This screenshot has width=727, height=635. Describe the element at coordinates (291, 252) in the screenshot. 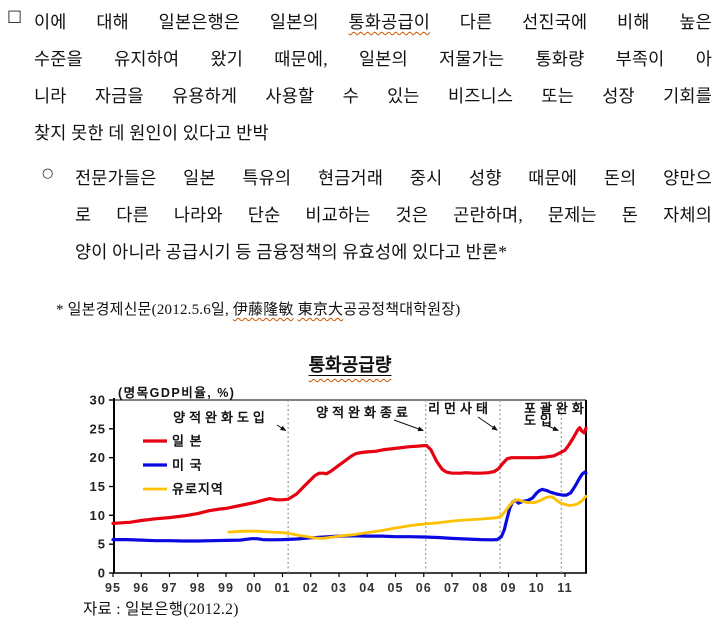

I see `para2-line-3: 양이 아니라 공급시기 등 금융정책의 유효성에 있다고 반론*` at that location.